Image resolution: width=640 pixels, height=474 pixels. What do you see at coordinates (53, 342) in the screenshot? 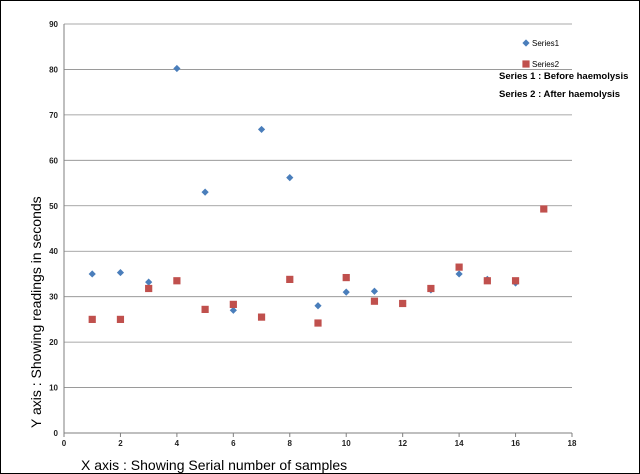
I see `y-tick-label: 20` at bounding box center [53, 342].